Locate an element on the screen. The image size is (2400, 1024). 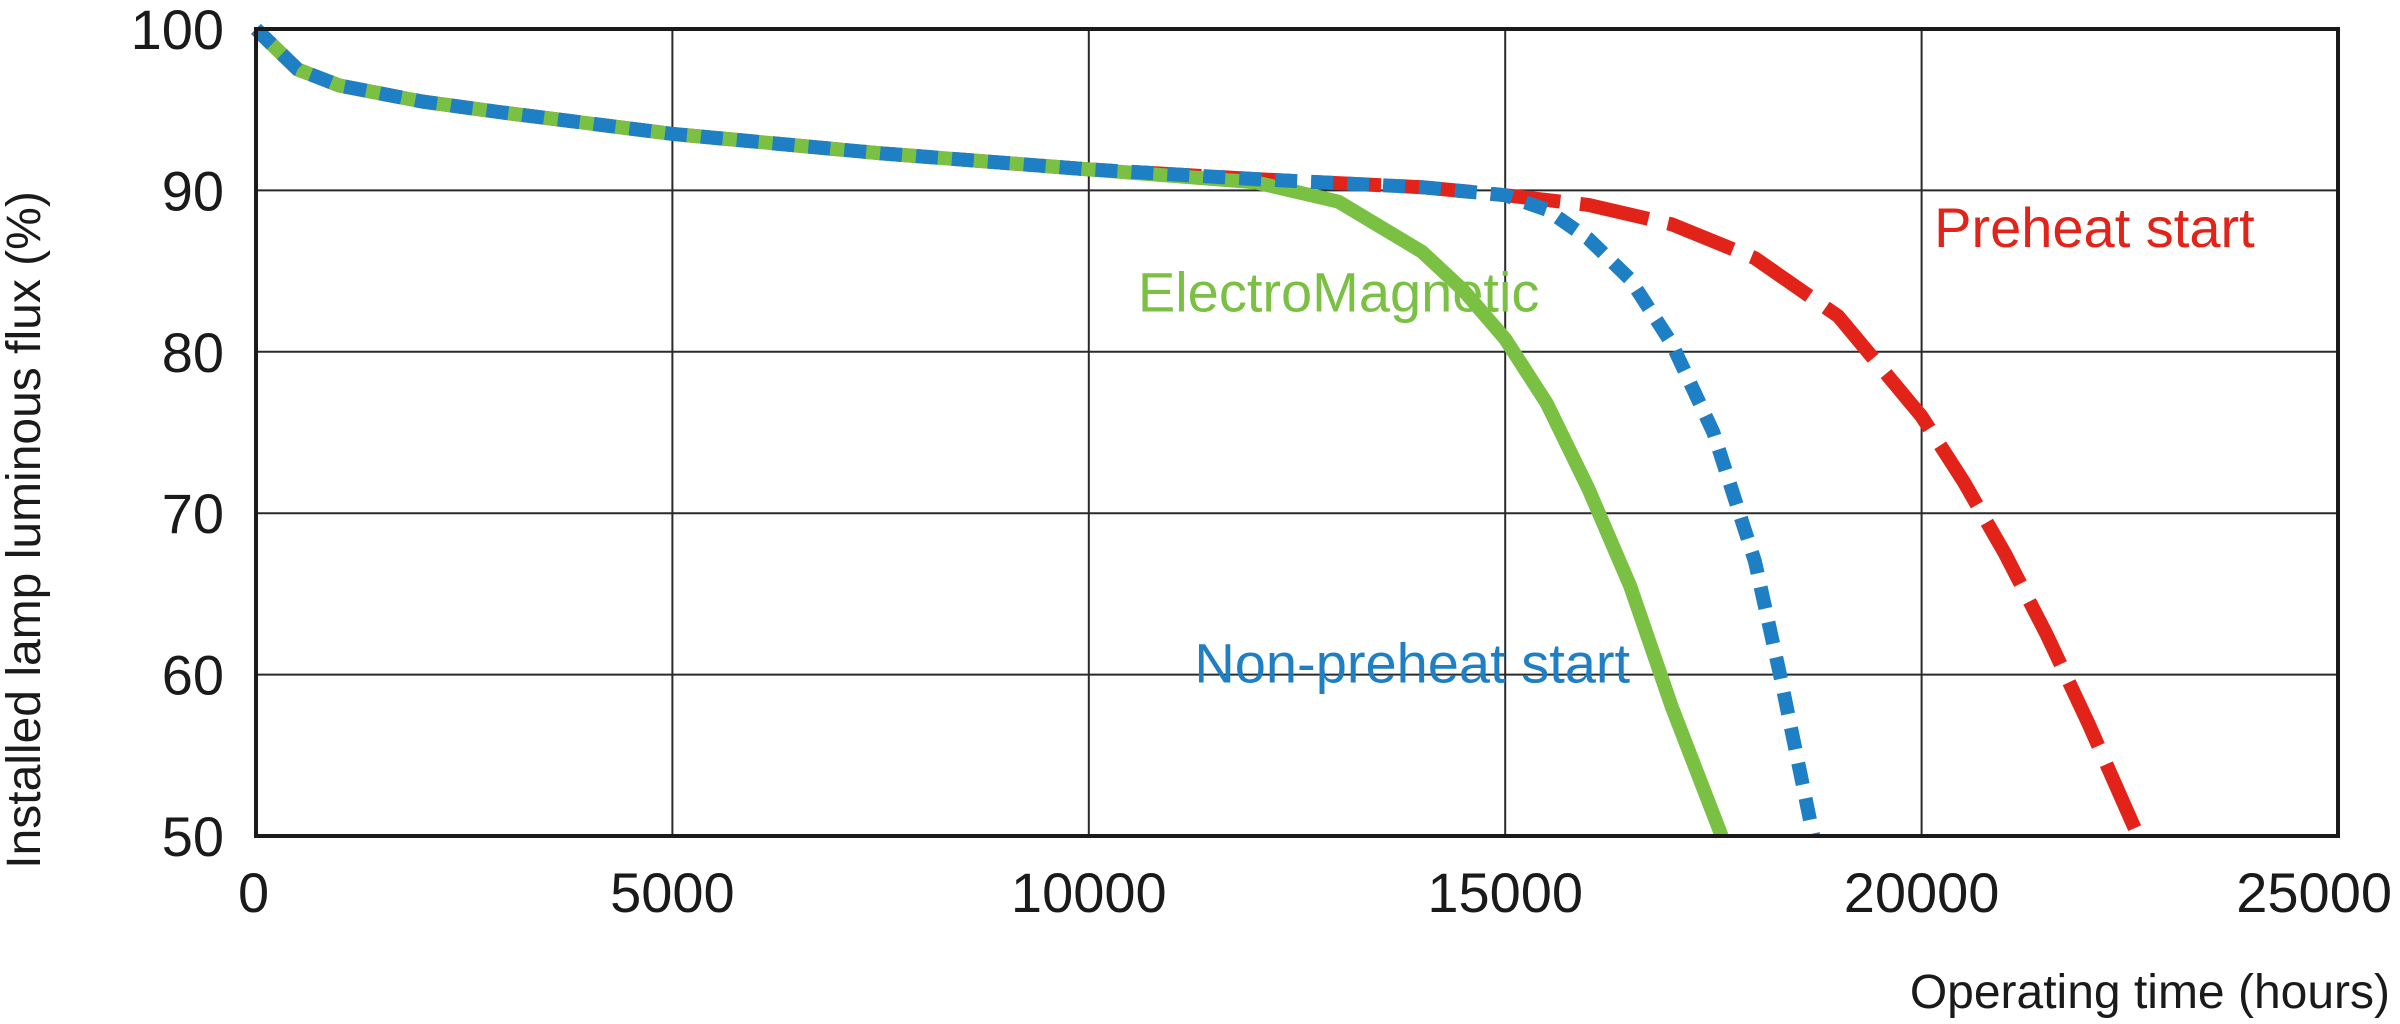
series-label: Preheat start is located at coordinates (2094, 227).